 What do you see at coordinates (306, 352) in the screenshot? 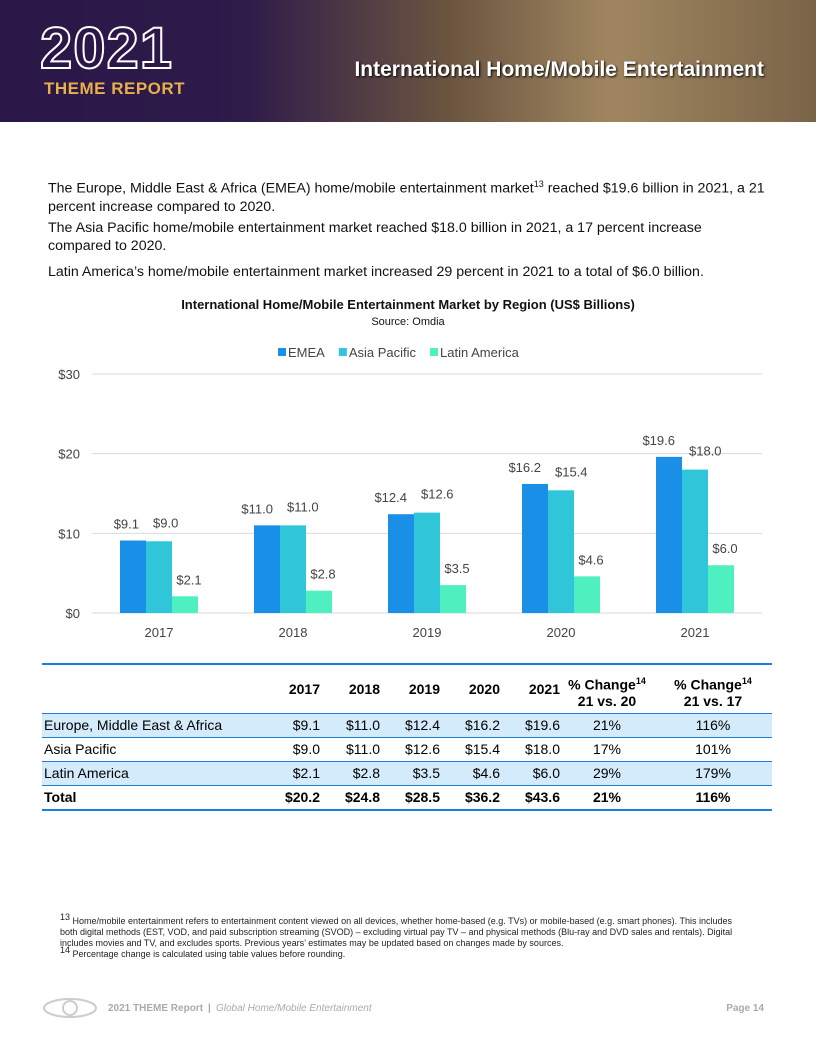
I see `legend-label: EMEA` at bounding box center [306, 352].